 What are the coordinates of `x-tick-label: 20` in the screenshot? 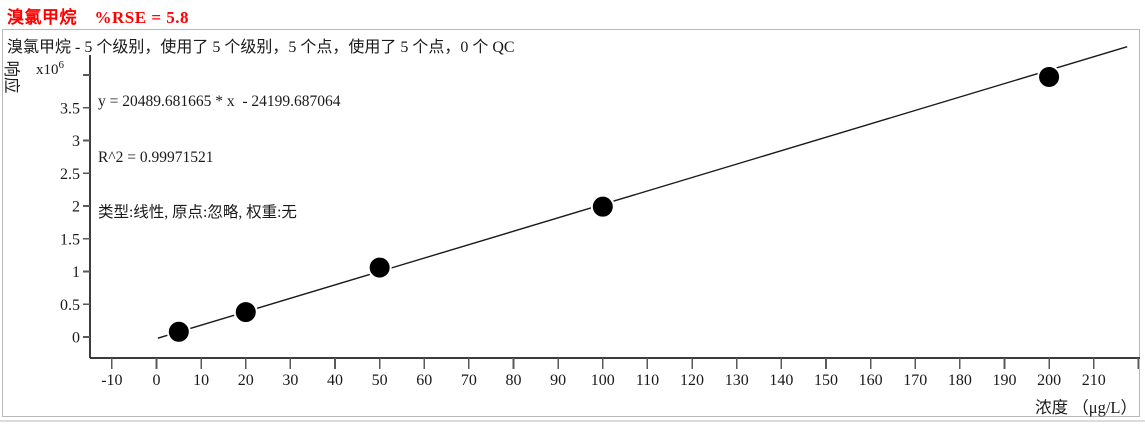 It's located at (246, 380).